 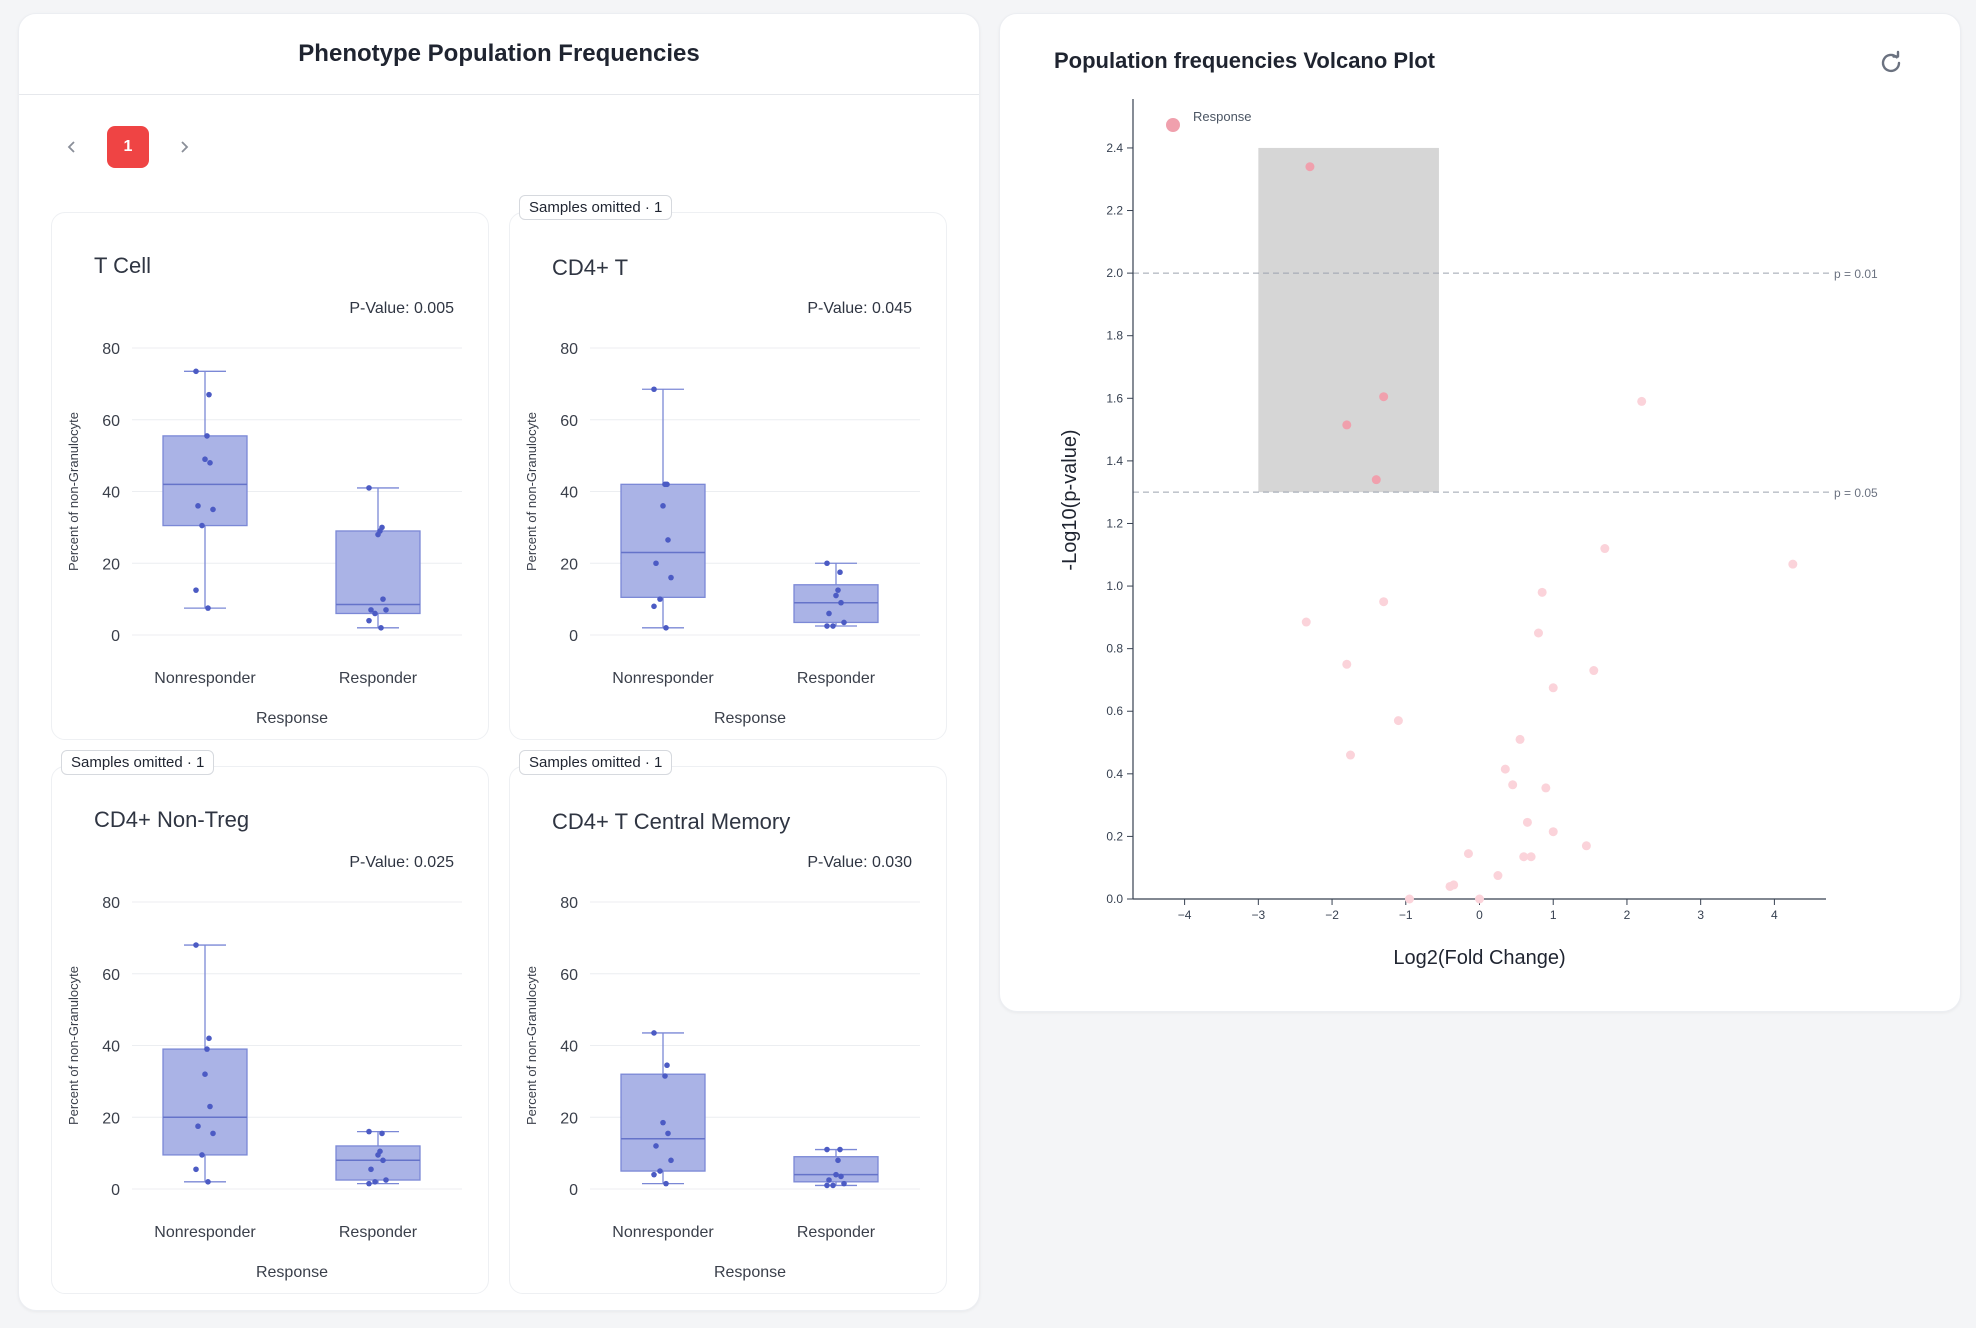 I want to click on p-value-label: P-Value: 0.005, so click(x=401, y=308).